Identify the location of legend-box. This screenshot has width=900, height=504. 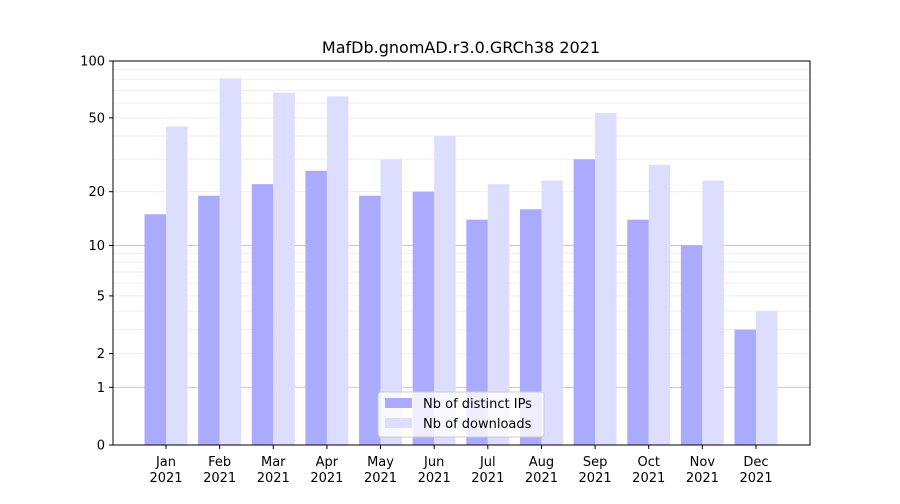
(461, 414).